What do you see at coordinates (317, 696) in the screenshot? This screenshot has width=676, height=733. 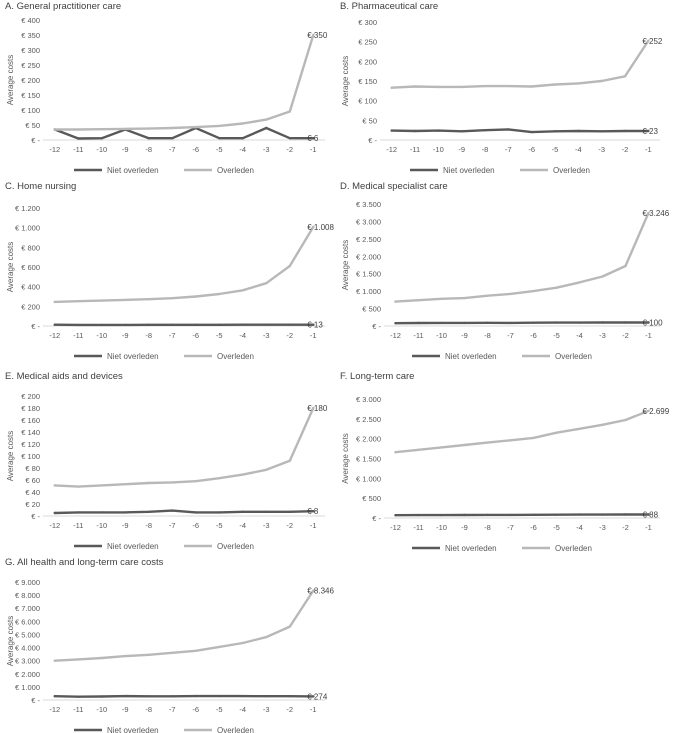 I see `data-label-end: € 274` at bounding box center [317, 696].